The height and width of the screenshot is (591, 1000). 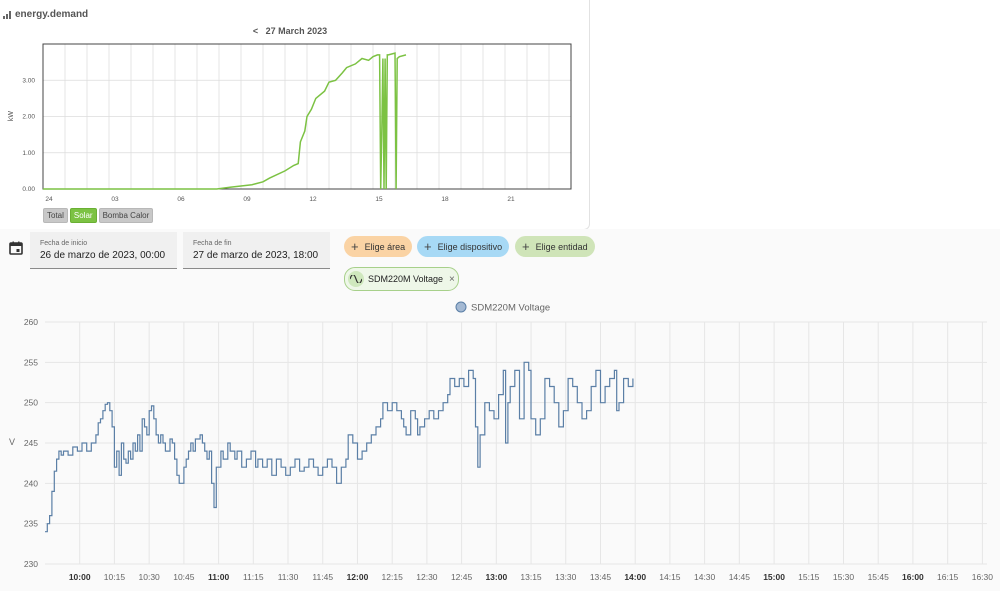 I want to click on x-tick-label: 13:45, so click(x=601, y=577).